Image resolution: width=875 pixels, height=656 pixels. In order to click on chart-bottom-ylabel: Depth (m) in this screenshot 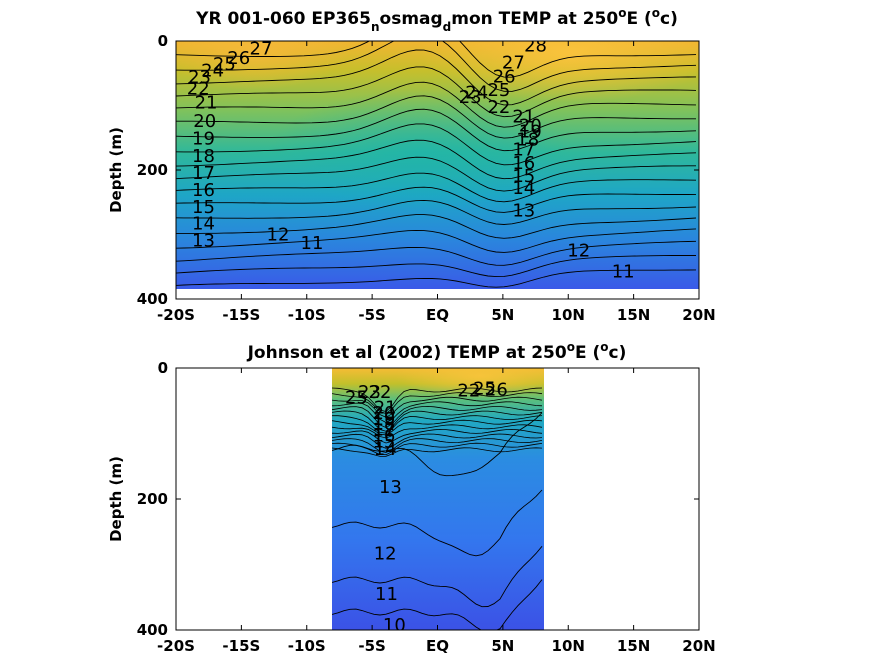, I will do `click(116, 499)`.